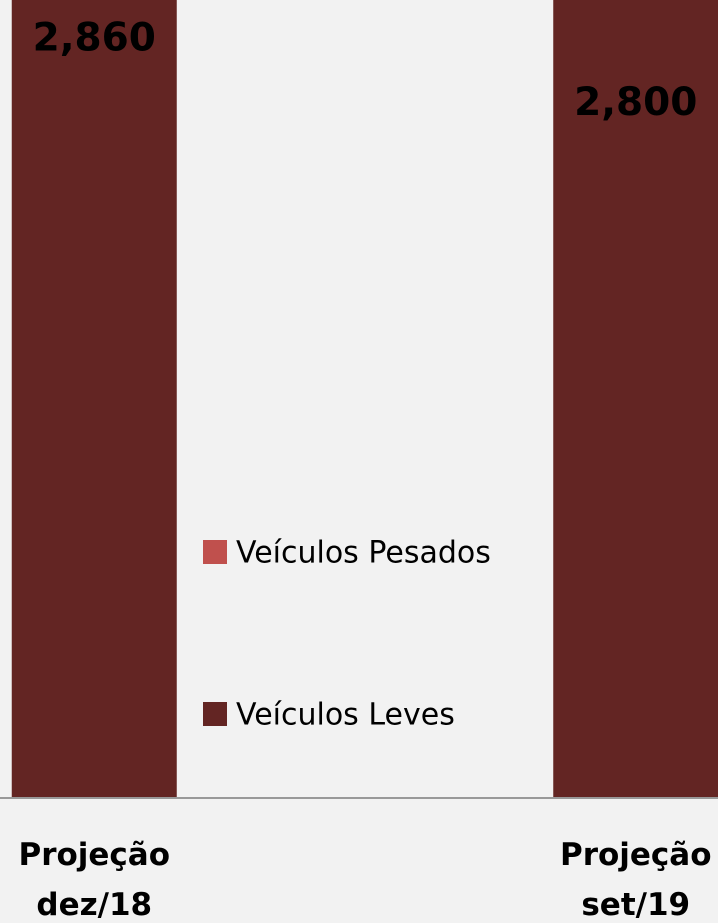 This screenshot has width=718, height=923. Describe the element at coordinates (635, 880) in the screenshot. I see `x-tick-label: Projeção set/19` at that location.